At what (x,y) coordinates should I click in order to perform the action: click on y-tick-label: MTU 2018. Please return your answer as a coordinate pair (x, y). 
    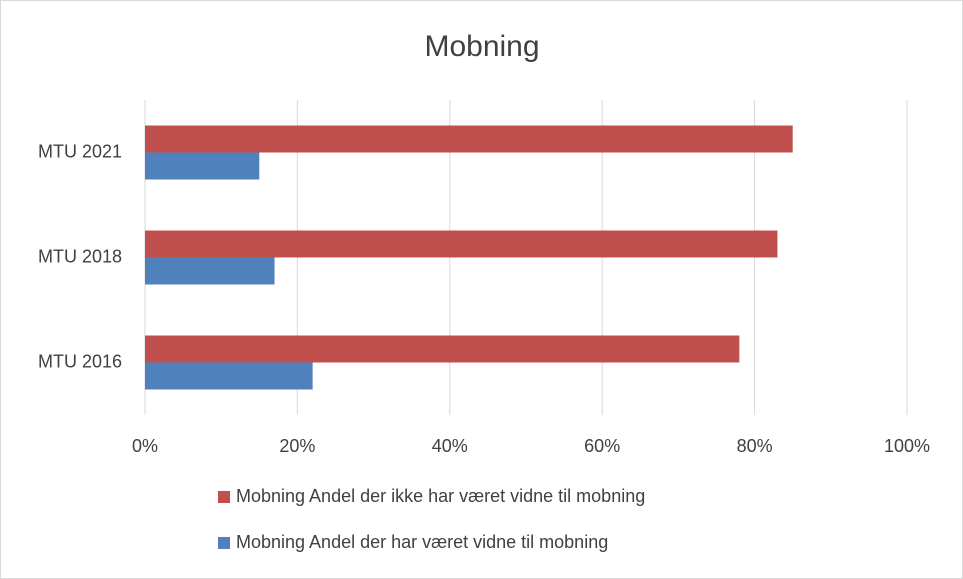
    Looking at the image, I should click on (80, 256).